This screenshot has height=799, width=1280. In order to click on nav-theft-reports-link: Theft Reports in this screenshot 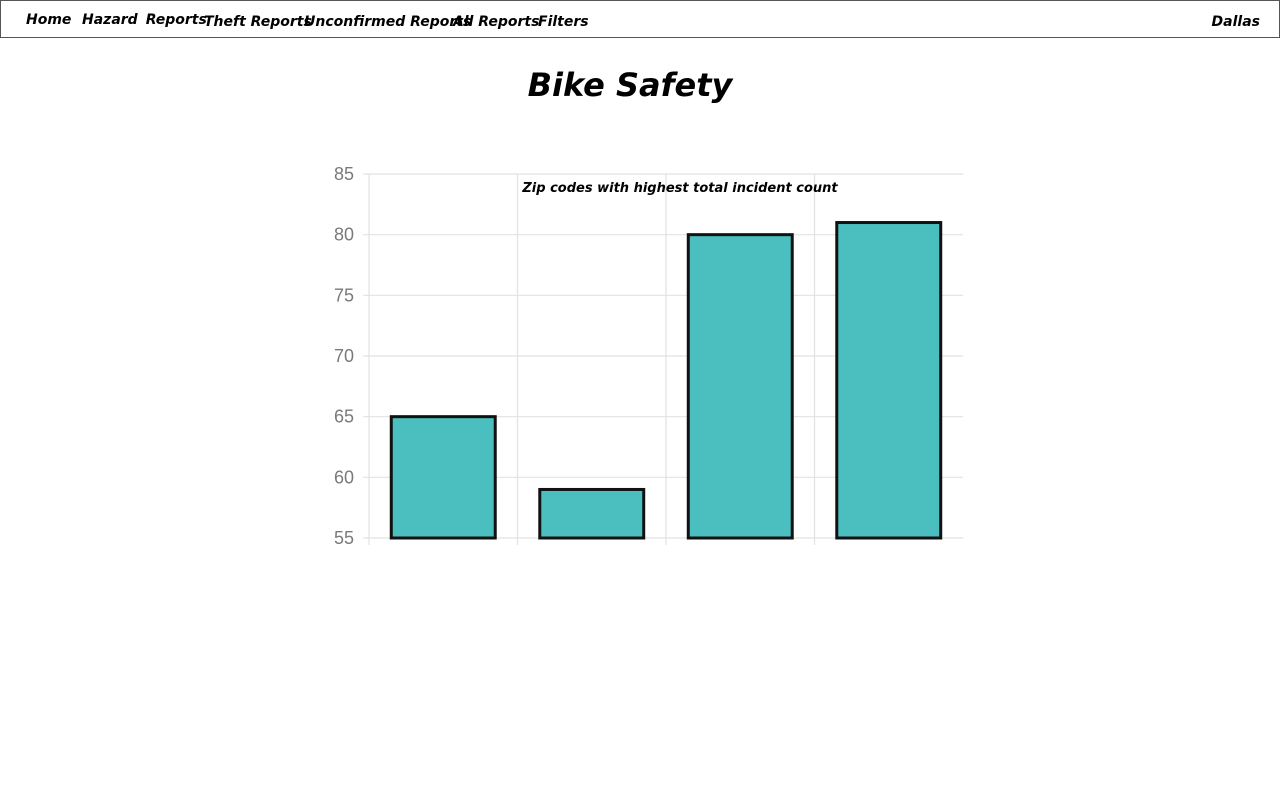, I will do `click(258, 22)`.